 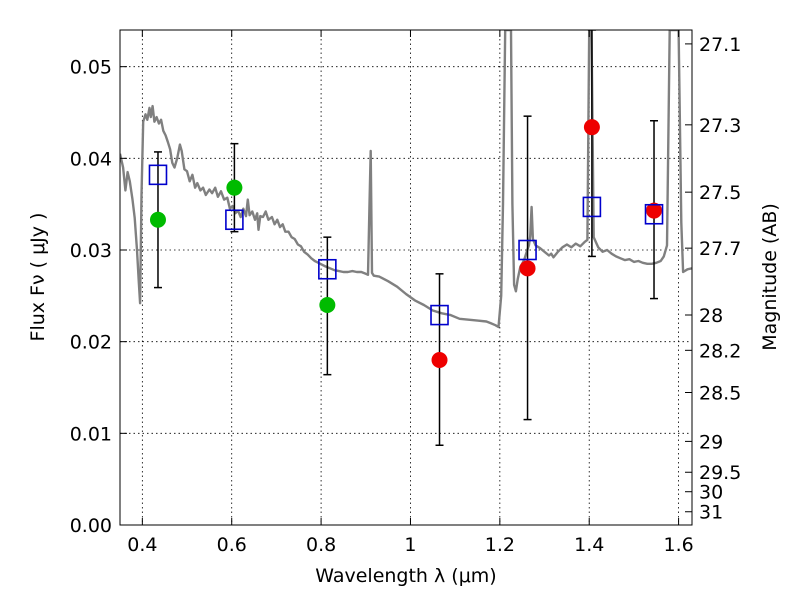 What do you see at coordinates (678, 545) in the screenshot?
I see `x-tick-label: 1.6` at bounding box center [678, 545].